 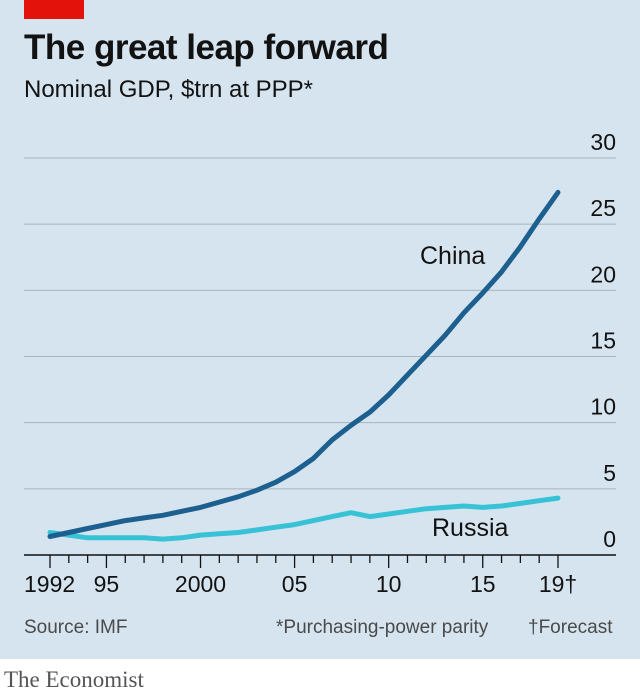 I want to click on x-axis: 1992 95 2000 05 10 15 19†, so click(x=320, y=575).